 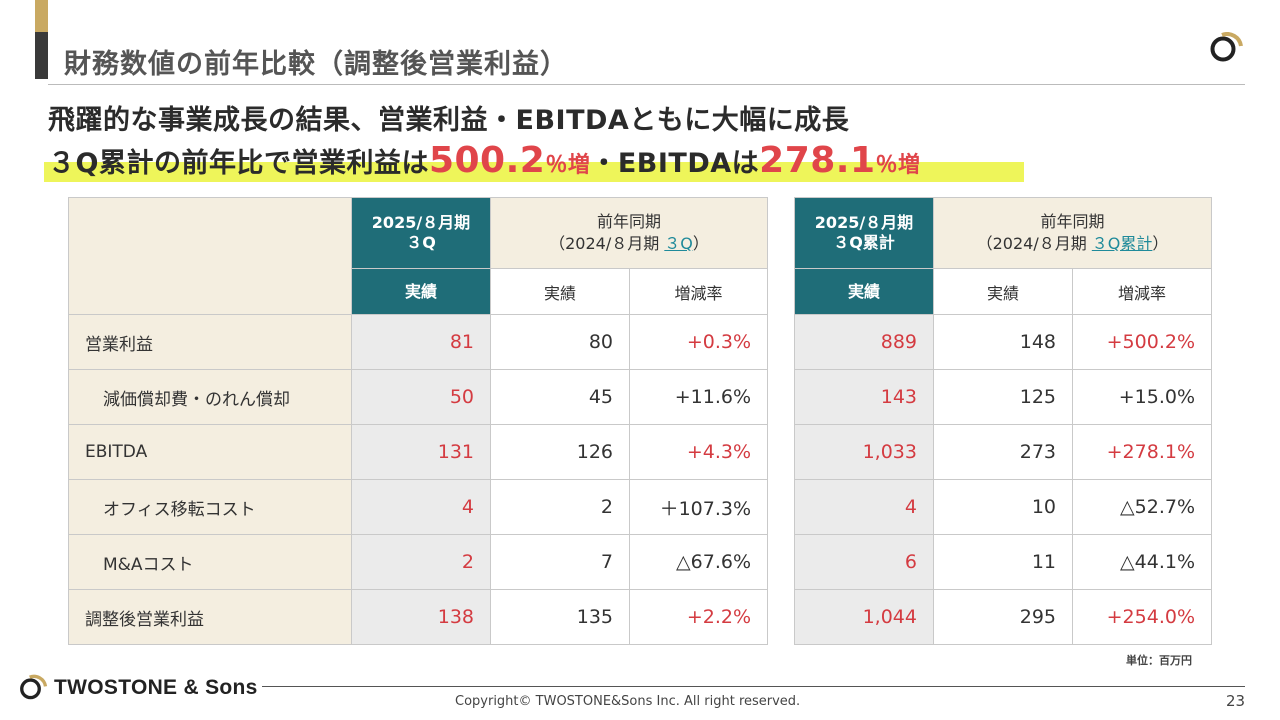 I want to click on ebitda-growth-value: 278.1, so click(x=817, y=160).